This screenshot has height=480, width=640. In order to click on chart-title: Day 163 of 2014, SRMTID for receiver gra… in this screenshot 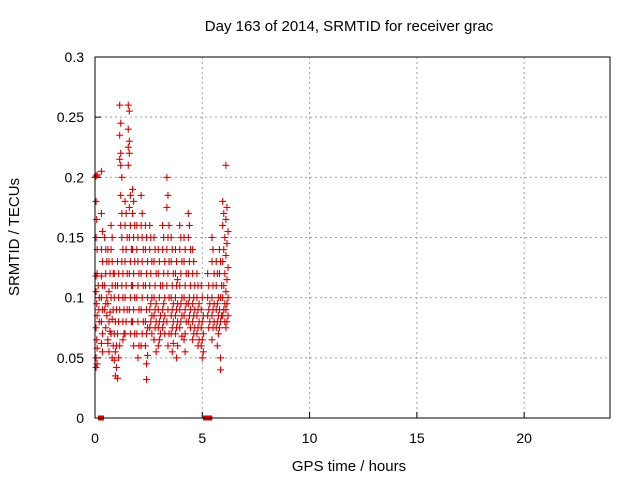, I will do `click(349, 26)`.